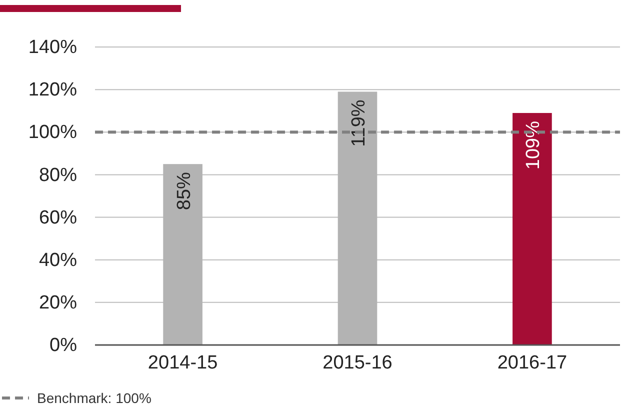  What do you see at coordinates (53, 133) in the screenshot?
I see `y-tick-label: 100%` at bounding box center [53, 133].